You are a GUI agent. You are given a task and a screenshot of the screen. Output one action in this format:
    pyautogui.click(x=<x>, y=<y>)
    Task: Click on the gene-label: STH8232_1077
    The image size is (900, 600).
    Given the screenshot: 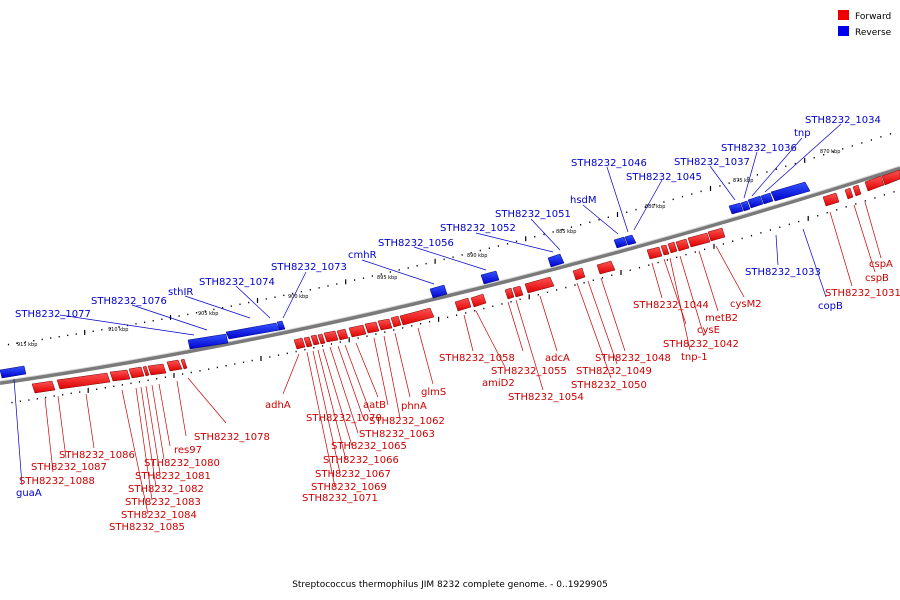 What is the action you would take?
    pyautogui.click(x=53, y=314)
    